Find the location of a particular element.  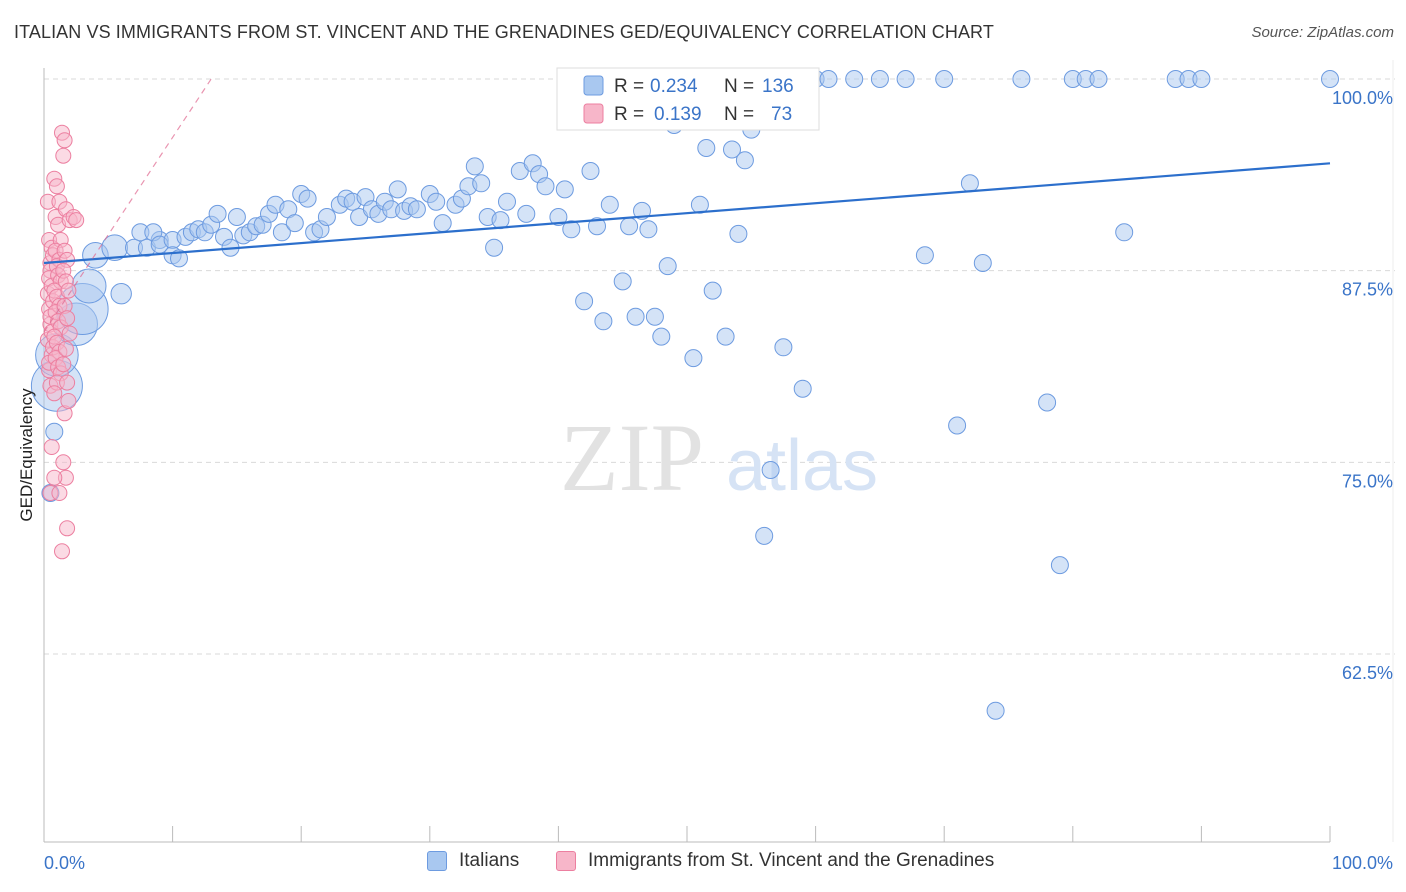

legend-swatch-italians is located at coordinates (437, 861).